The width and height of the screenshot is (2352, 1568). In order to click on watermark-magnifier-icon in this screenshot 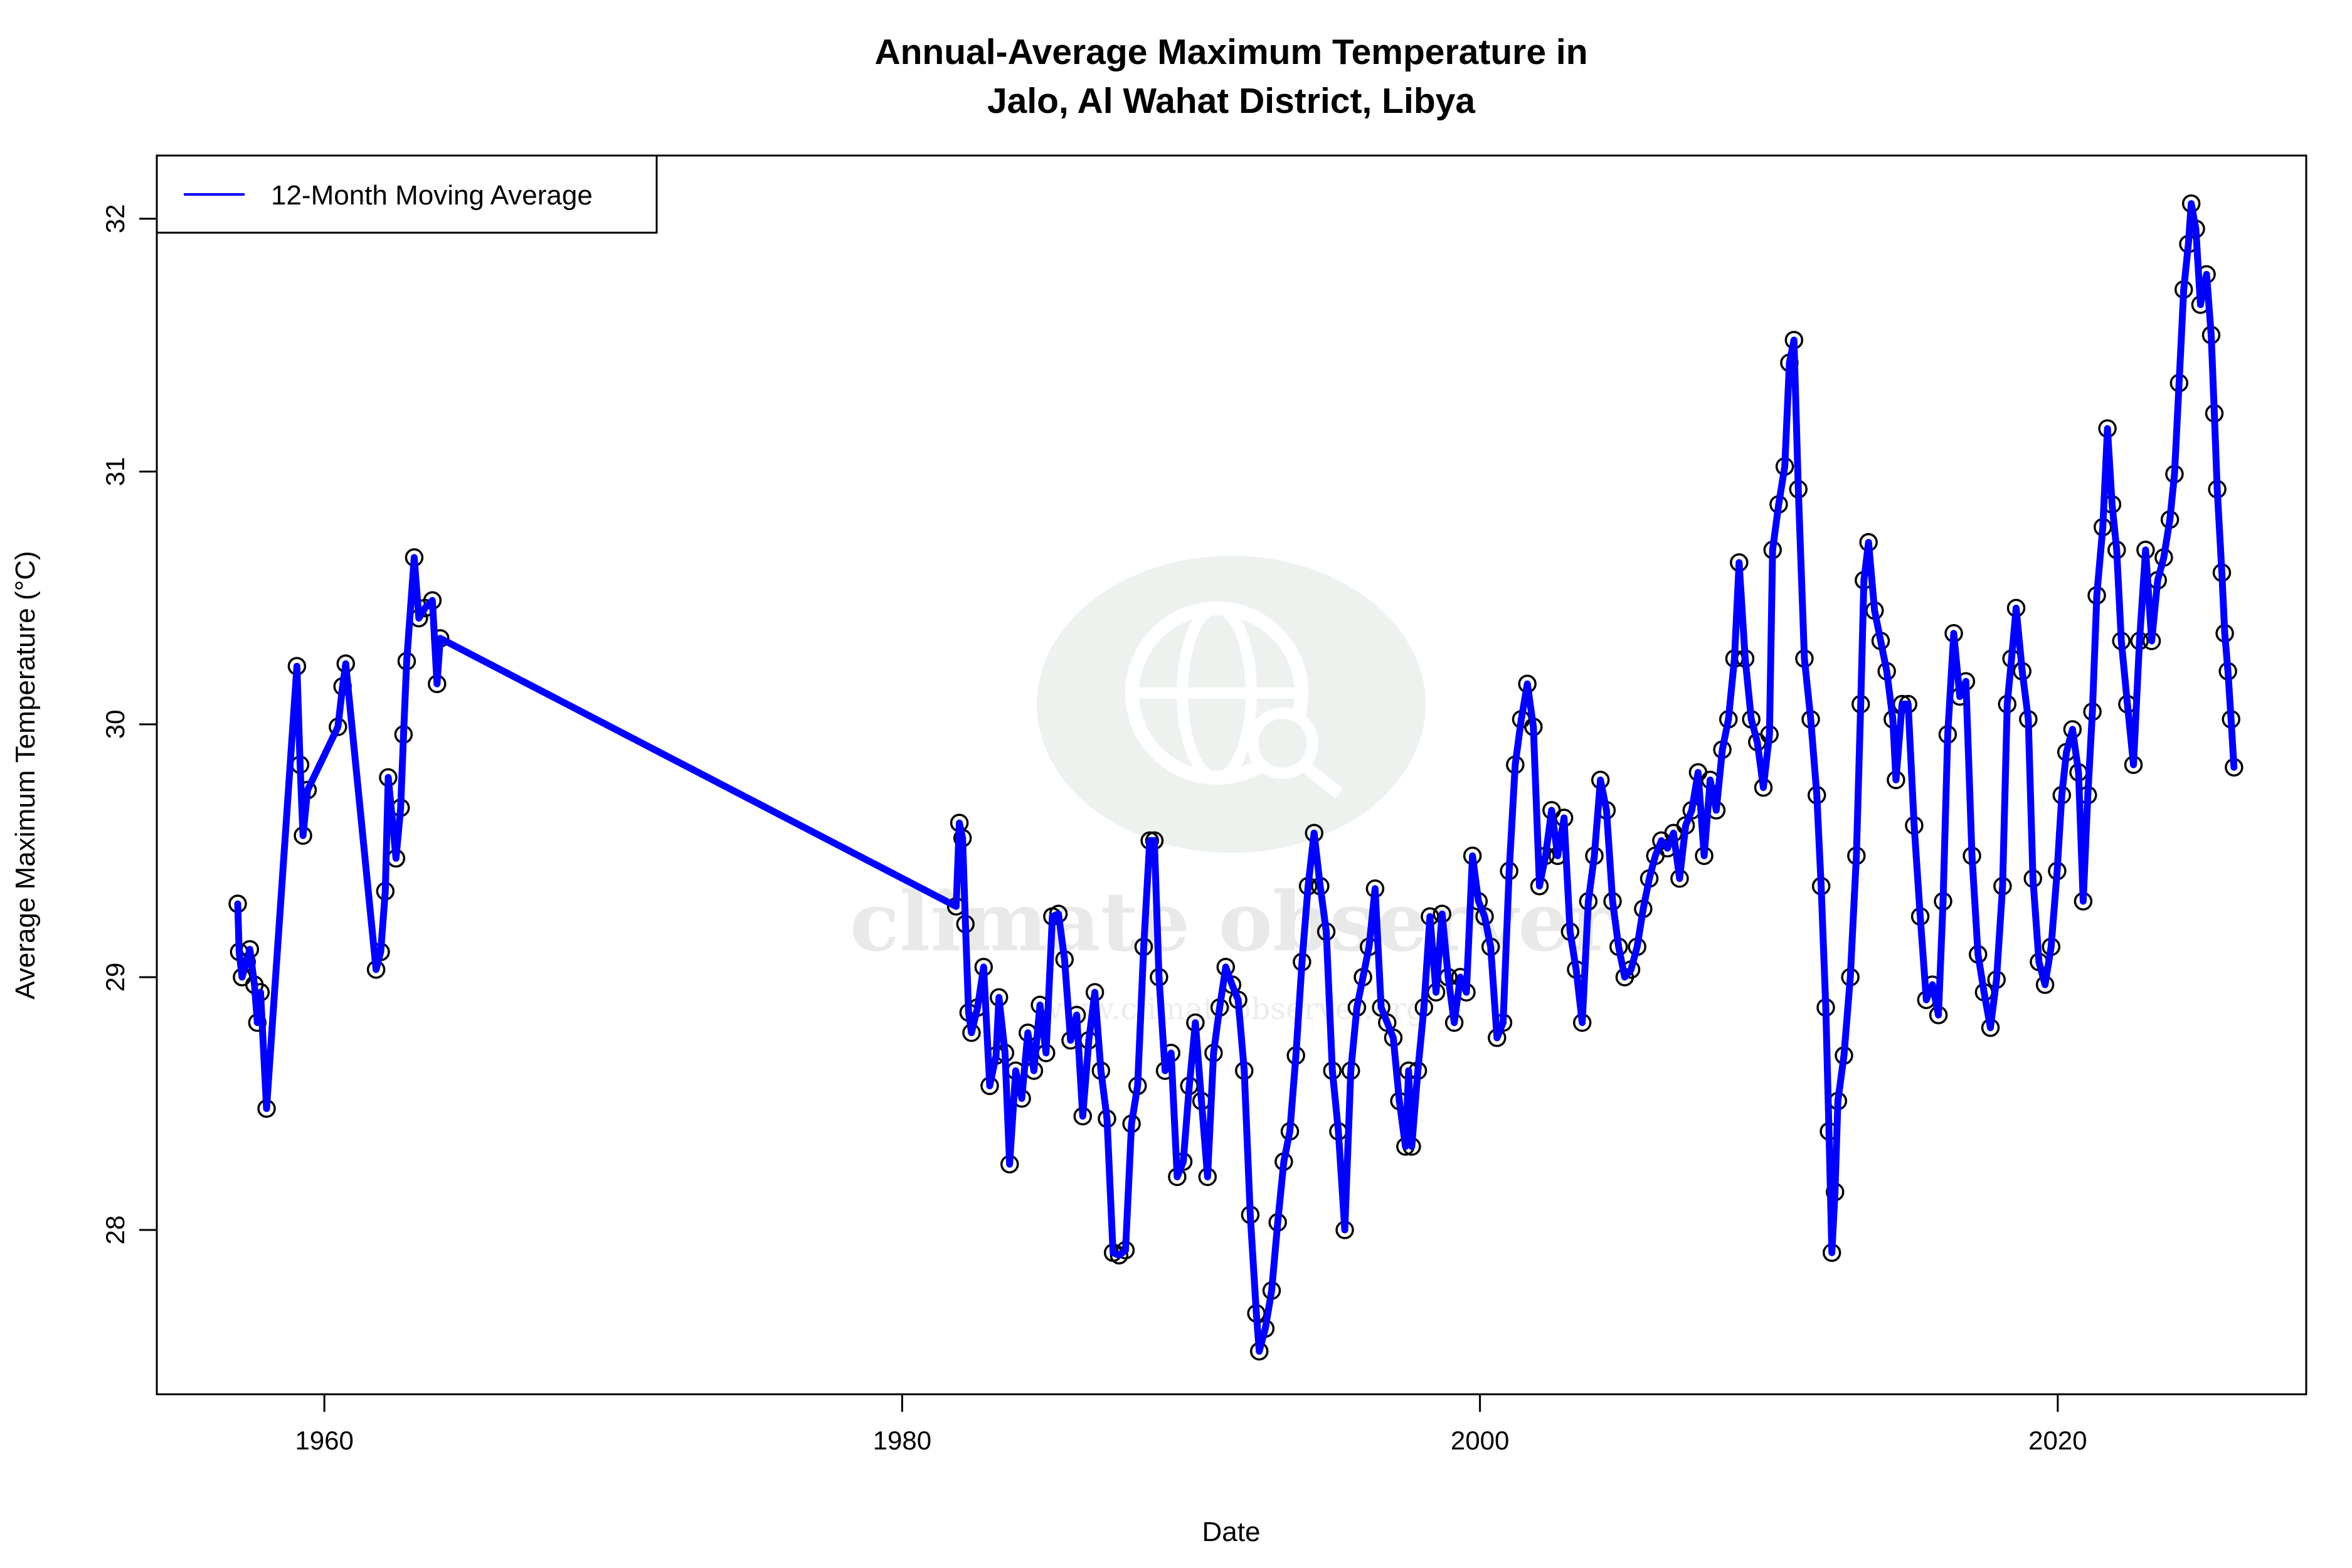, I will do `click(1282, 743)`.